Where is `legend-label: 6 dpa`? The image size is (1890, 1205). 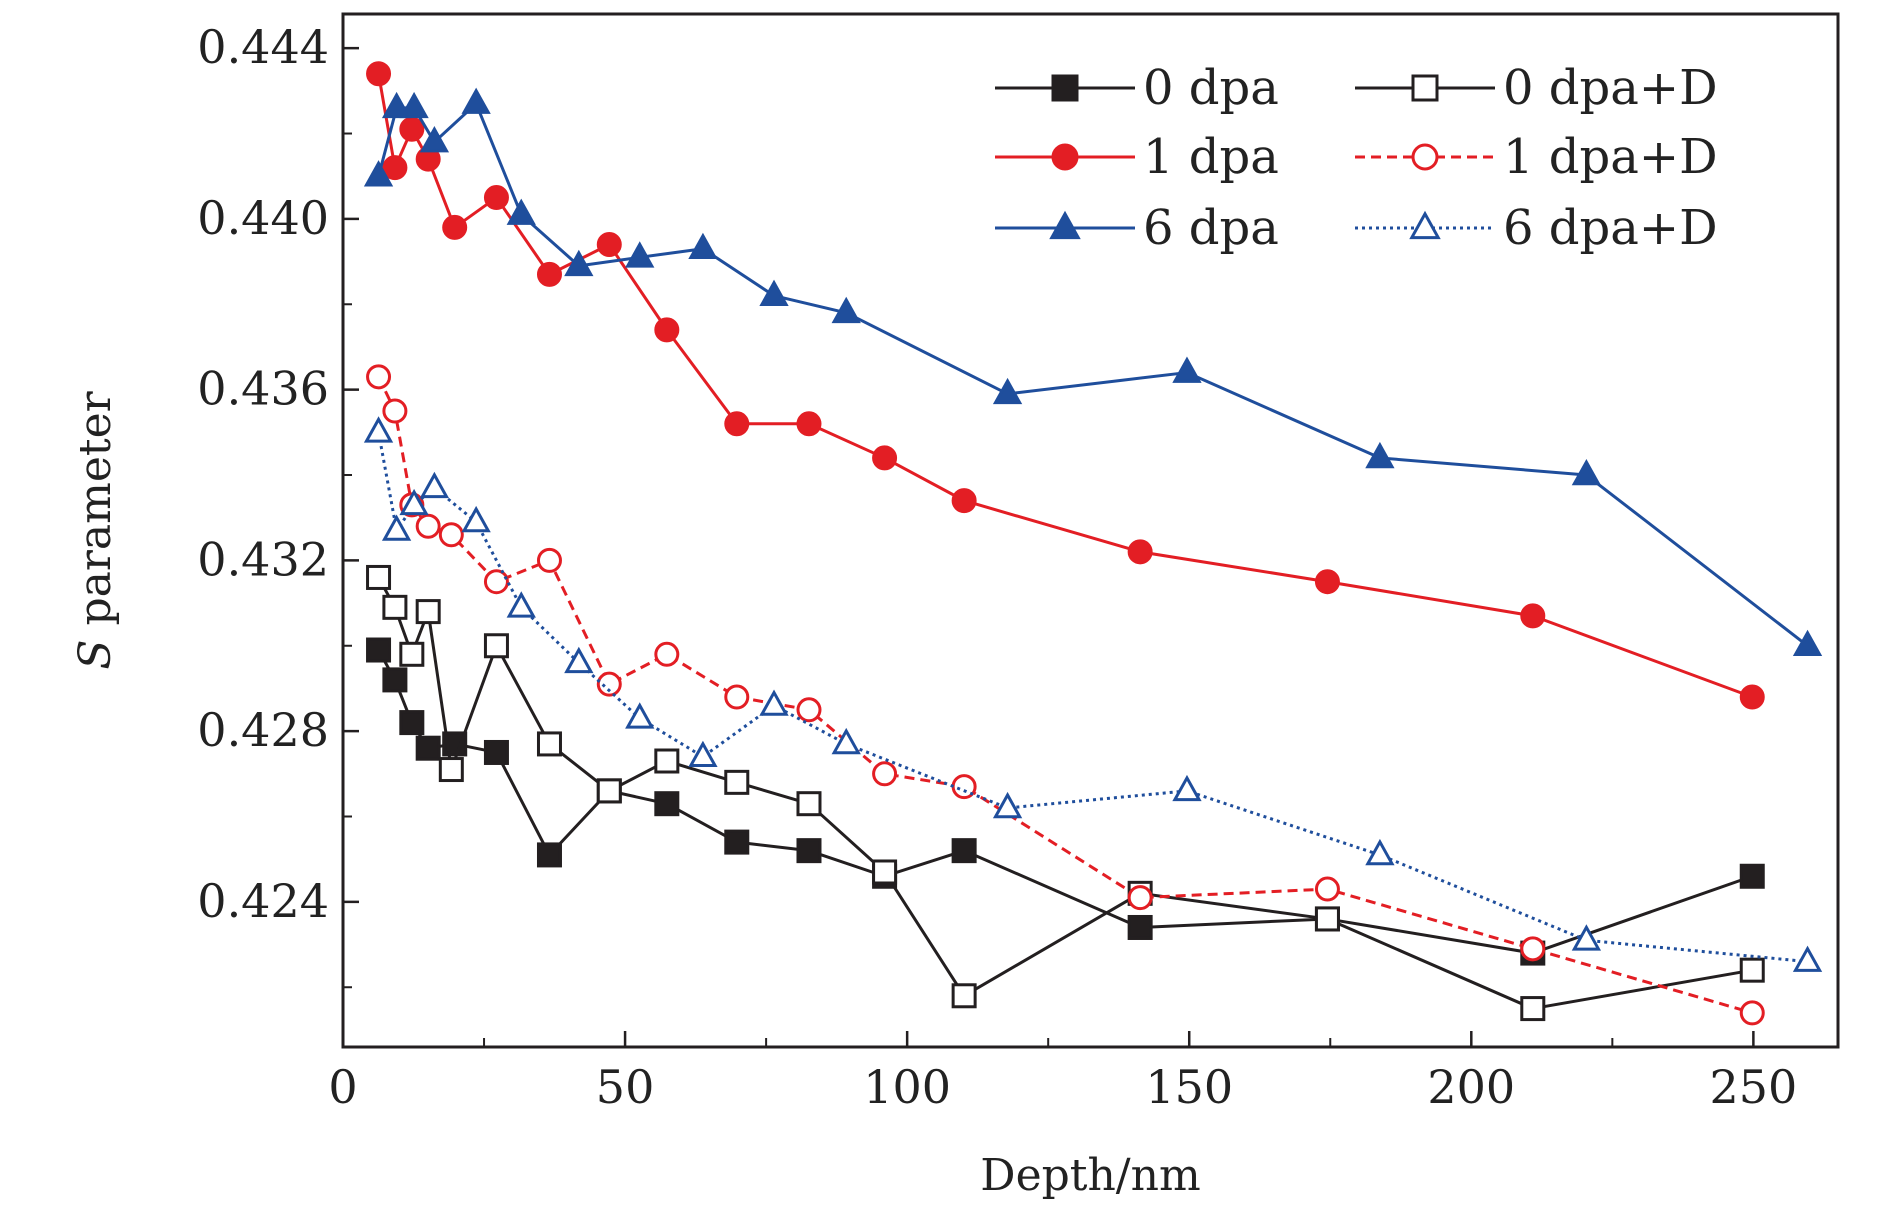
legend-label: 6 dpa is located at coordinates (1211, 228).